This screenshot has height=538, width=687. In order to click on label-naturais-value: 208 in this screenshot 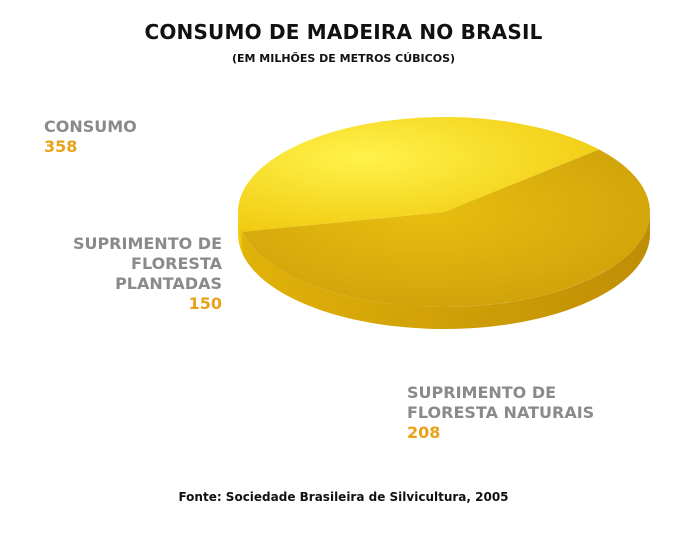, I will do `click(424, 432)`.